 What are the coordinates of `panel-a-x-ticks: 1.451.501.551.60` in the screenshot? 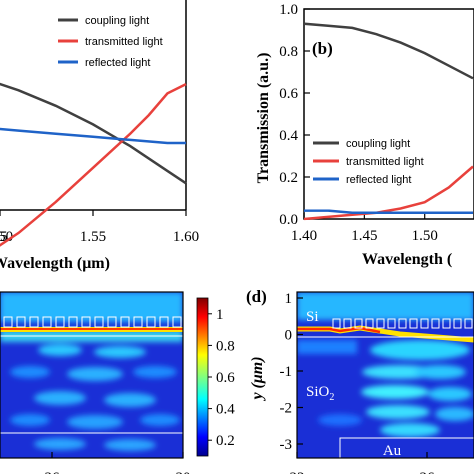 It's located at (99, 227).